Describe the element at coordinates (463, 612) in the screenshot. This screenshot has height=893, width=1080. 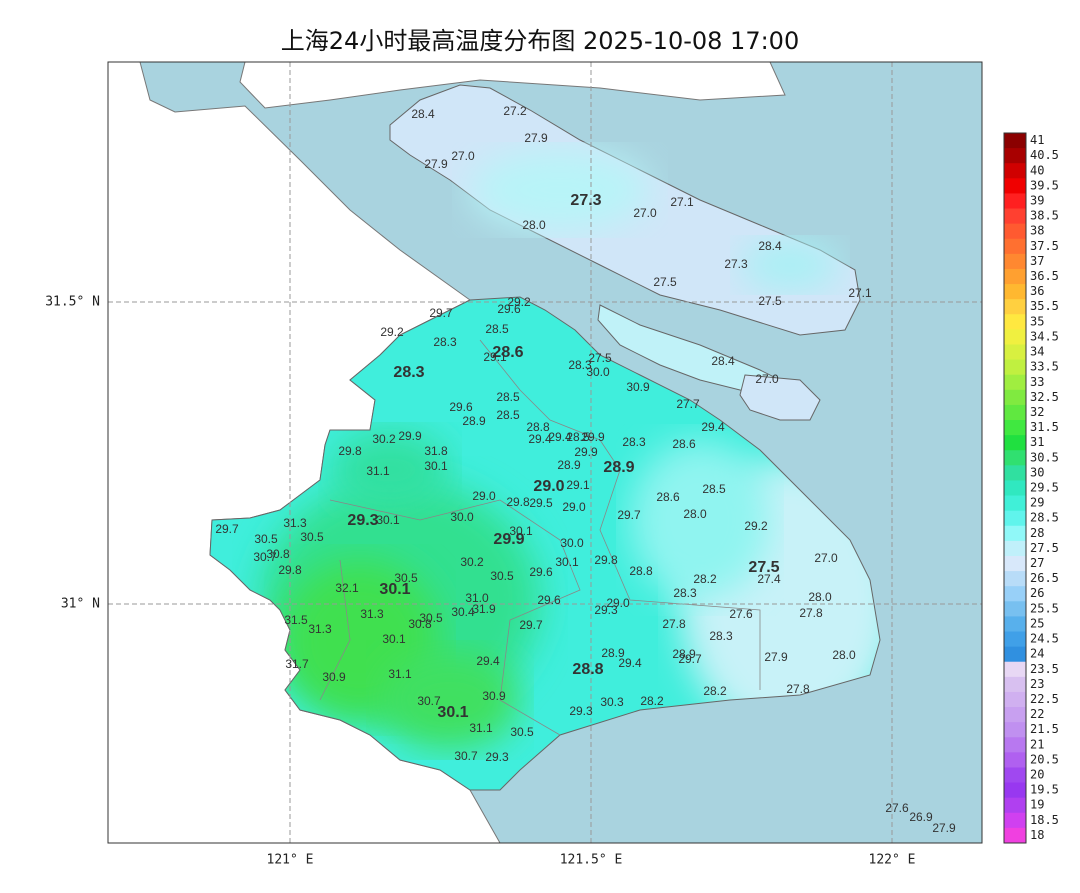
I see `station-value: 30.4` at that location.